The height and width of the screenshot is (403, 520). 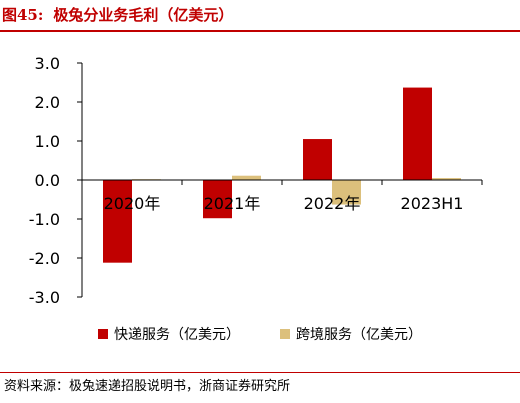 What do you see at coordinates (147, 386) in the screenshot?
I see `source-note: 资料来源：极兔速递招股说明书，浙商证券研究所` at bounding box center [147, 386].